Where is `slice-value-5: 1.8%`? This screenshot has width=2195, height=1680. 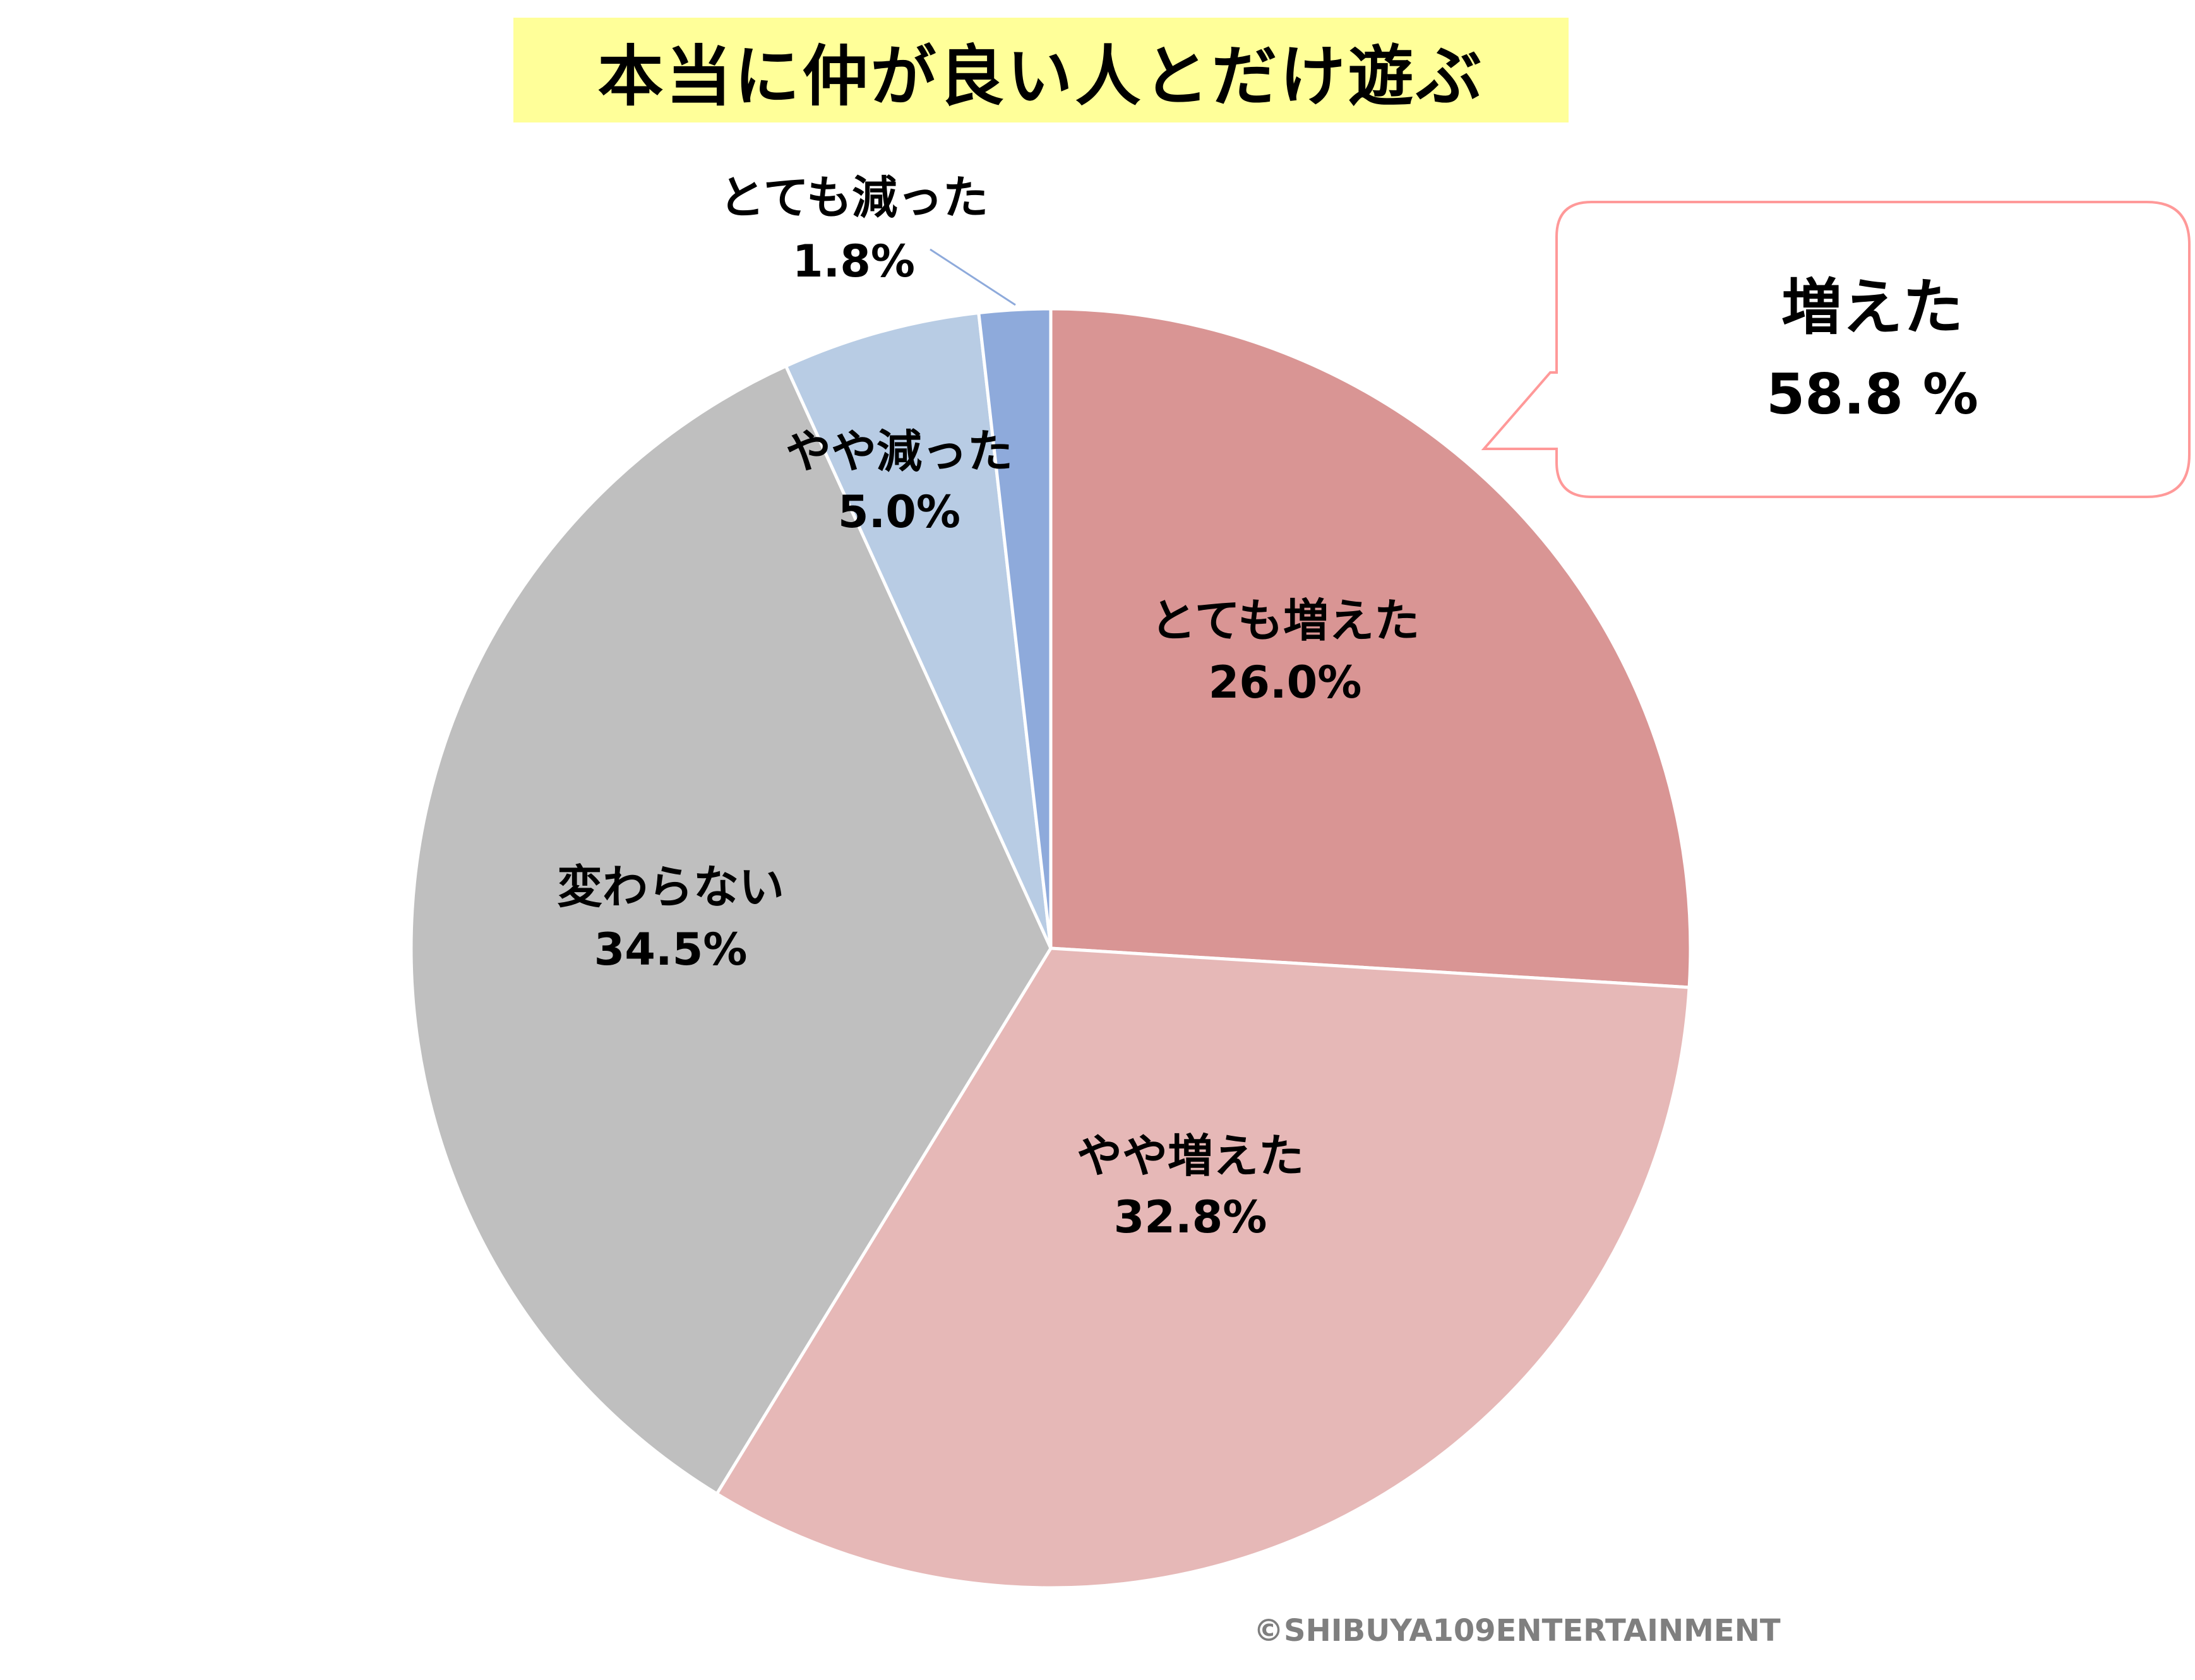 slice-value-5: 1.8% is located at coordinates (853, 261).